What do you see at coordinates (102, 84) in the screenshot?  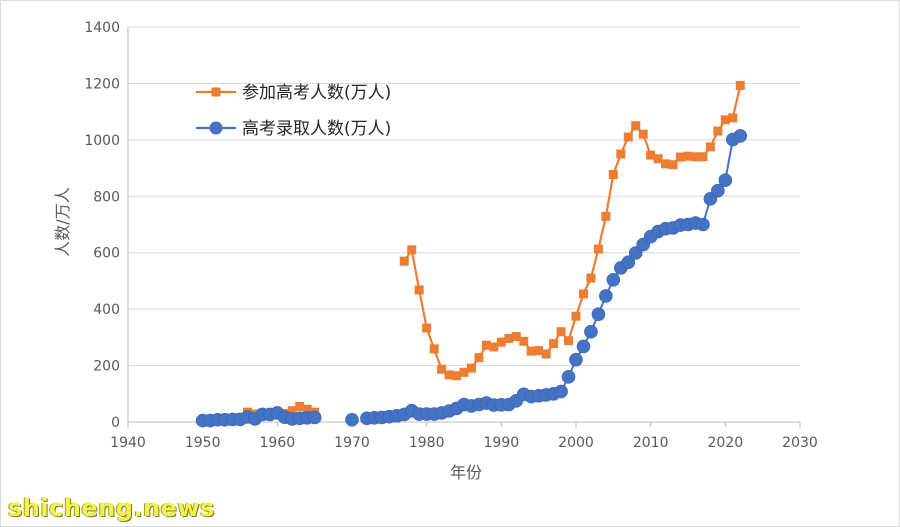 I see `y-tick-label: 1200` at bounding box center [102, 84].